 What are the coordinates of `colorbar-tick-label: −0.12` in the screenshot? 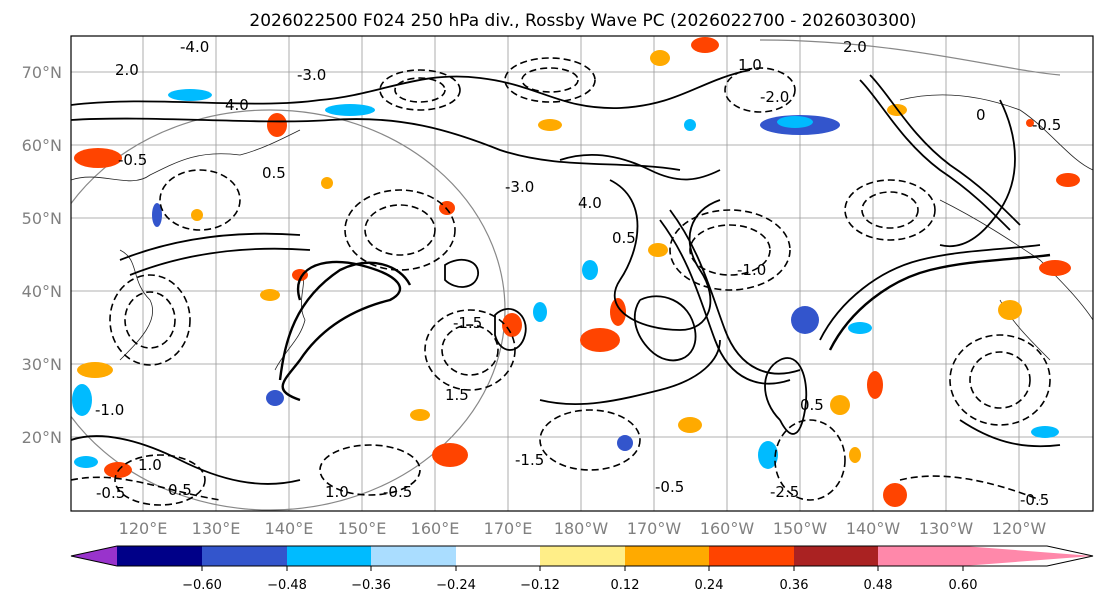 It's located at (540, 585).